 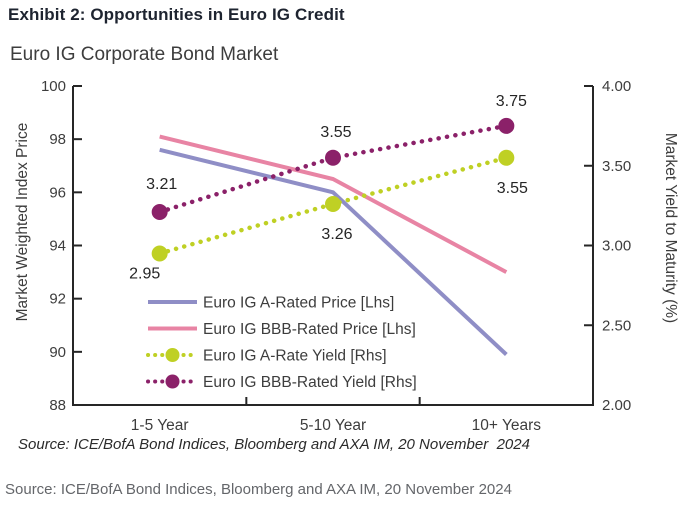 I want to click on legend-item-0: Euro IG A-Rated Price [Lhs], so click(x=271, y=303).